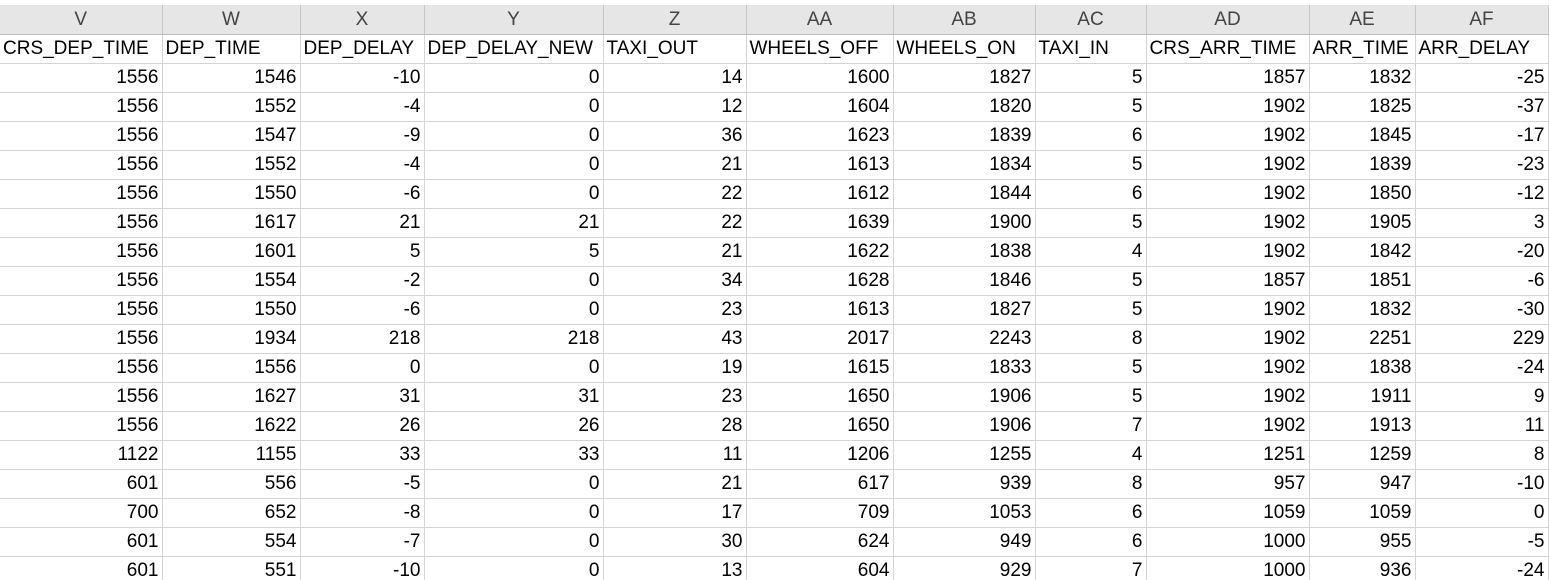 The width and height of the screenshot is (1549, 580). Describe the element at coordinates (1482, 78) in the screenshot. I see `data-cell: -25` at that location.